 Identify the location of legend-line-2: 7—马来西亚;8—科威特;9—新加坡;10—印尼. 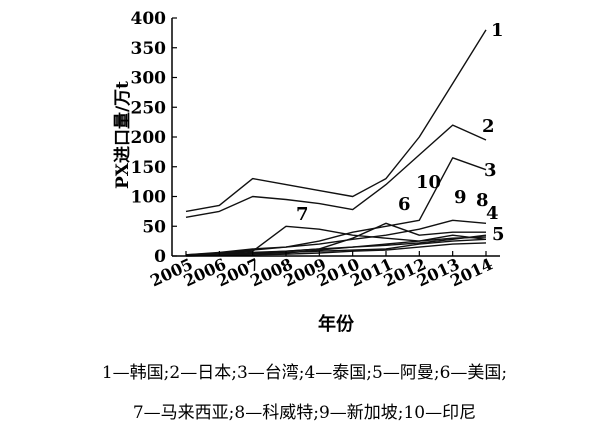
(304, 413).